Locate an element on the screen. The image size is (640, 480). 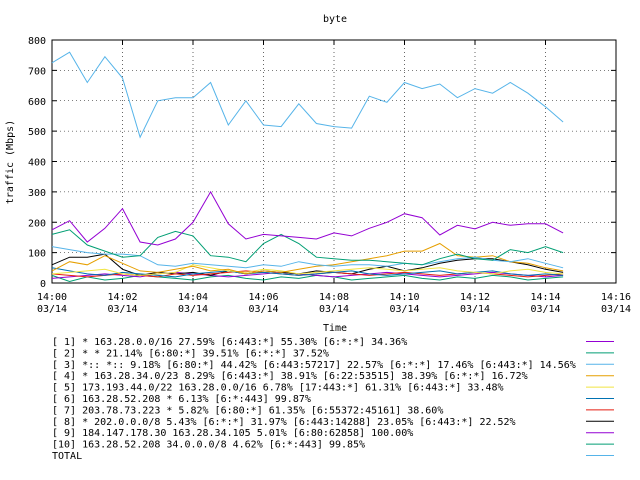
y-tick-label: 500 is located at coordinates (37, 132).